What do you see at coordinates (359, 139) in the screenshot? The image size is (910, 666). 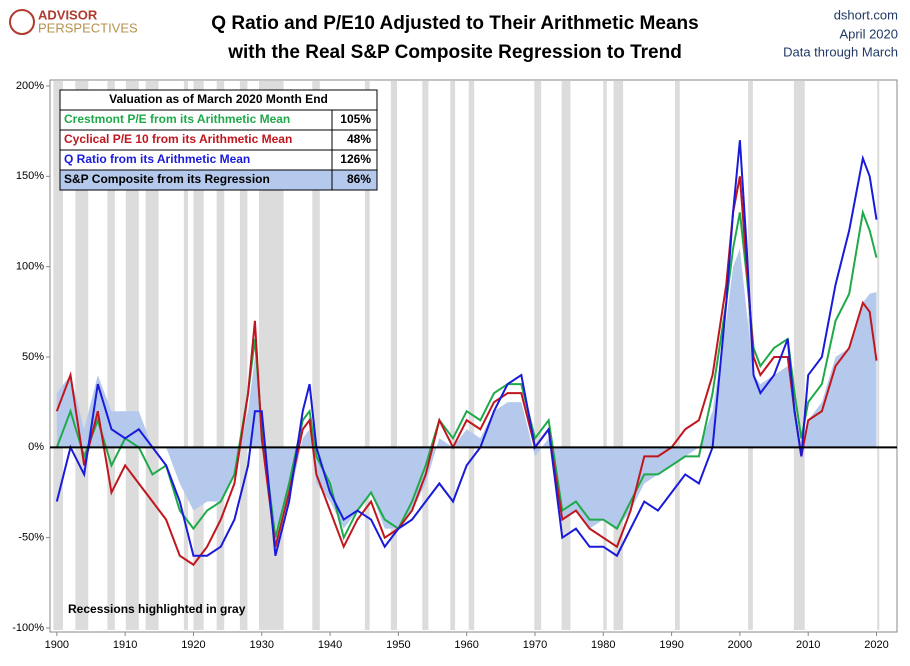 I see `legend-value: 48%` at bounding box center [359, 139].